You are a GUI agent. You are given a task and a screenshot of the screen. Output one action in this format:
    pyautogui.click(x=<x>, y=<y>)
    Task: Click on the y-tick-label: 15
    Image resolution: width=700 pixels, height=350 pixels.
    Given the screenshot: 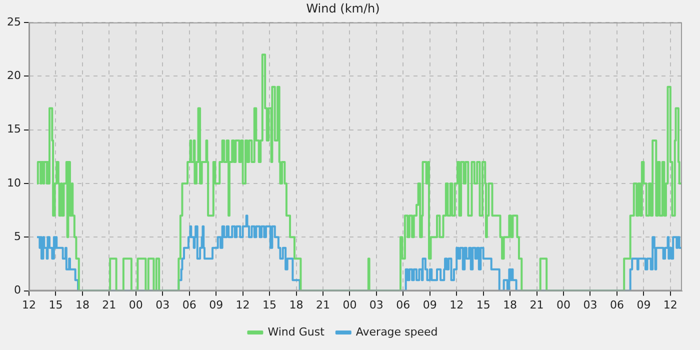 What is the action you would take?
    pyautogui.click(x=13, y=129)
    